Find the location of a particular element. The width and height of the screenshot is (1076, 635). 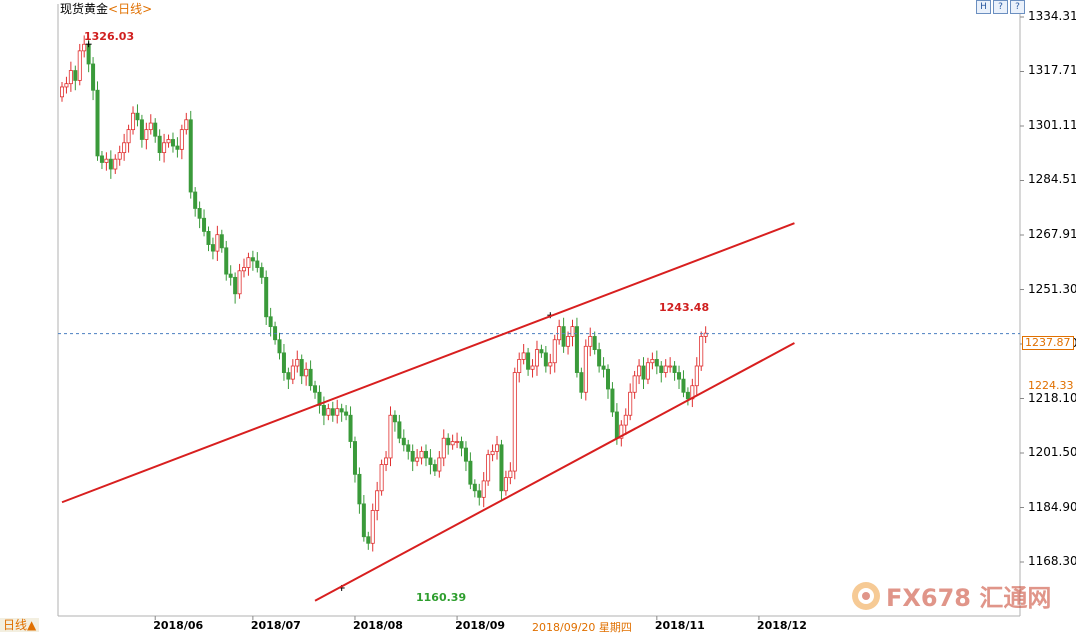

x-tick-label: 2018/12 is located at coordinates (781, 625).